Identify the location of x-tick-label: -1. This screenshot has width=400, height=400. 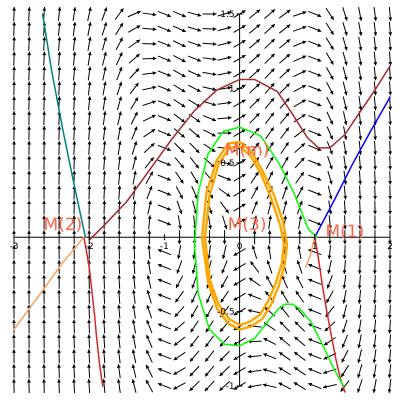
(164, 247).